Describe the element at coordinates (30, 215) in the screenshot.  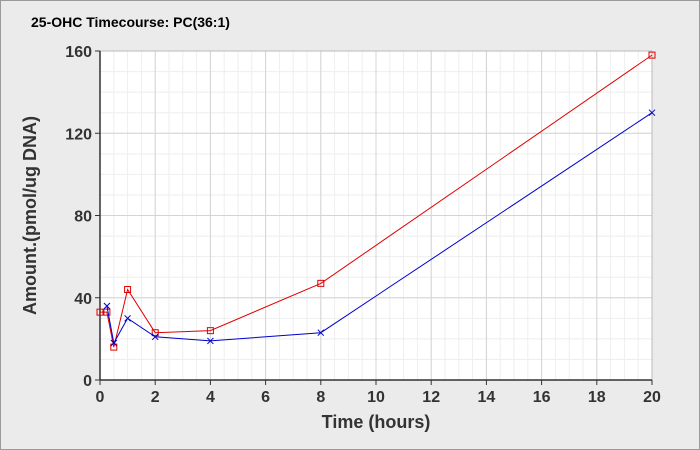
I see `y-axis-label: Amount.(pmol/ug DNA)` at that location.